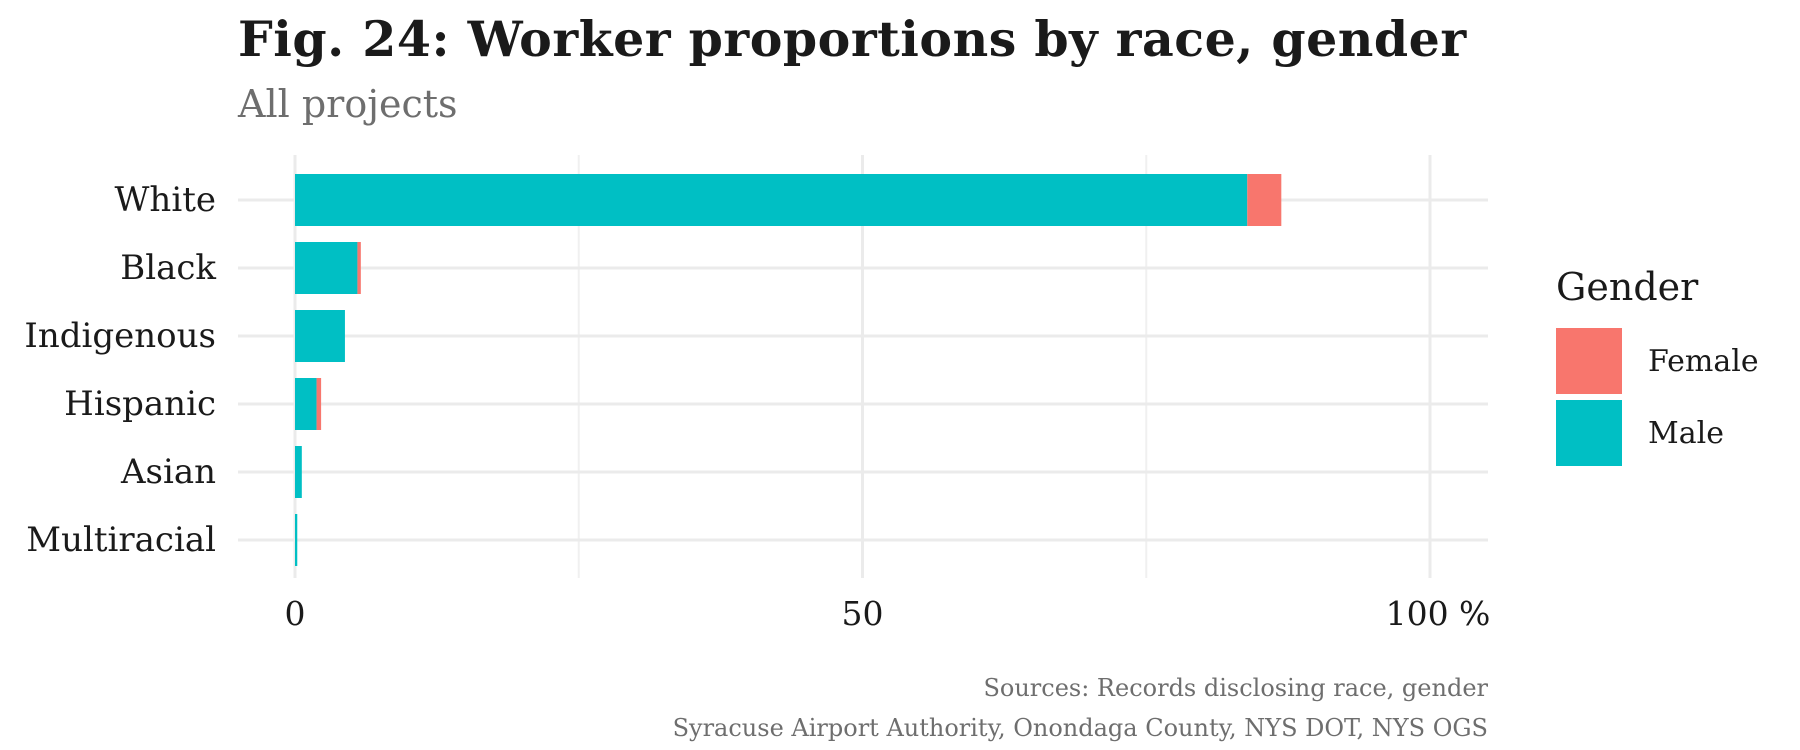  What do you see at coordinates (295, 613) in the screenshot?
I see `x-tick-label-0: 0` at bounding box center [295, 613].